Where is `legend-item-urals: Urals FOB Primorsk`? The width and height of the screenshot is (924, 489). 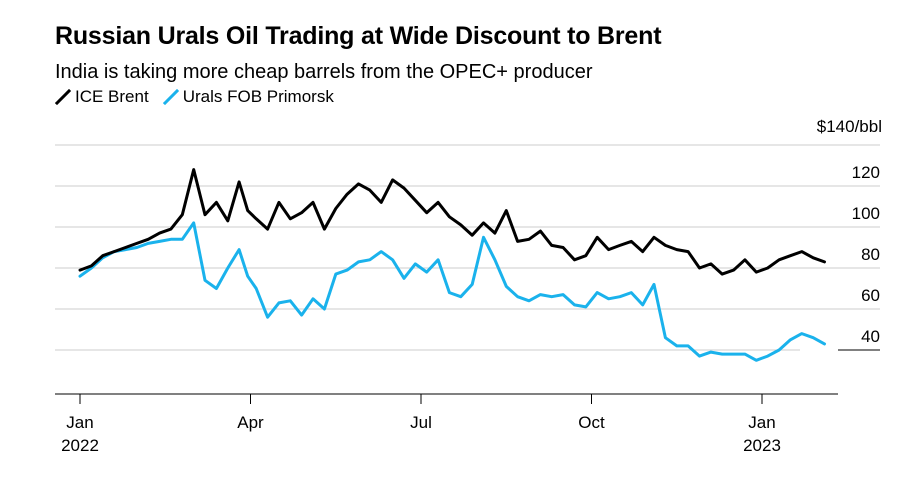
legend-item-urals: Urals FOB Primorsk is located at coordinates (248, 97).